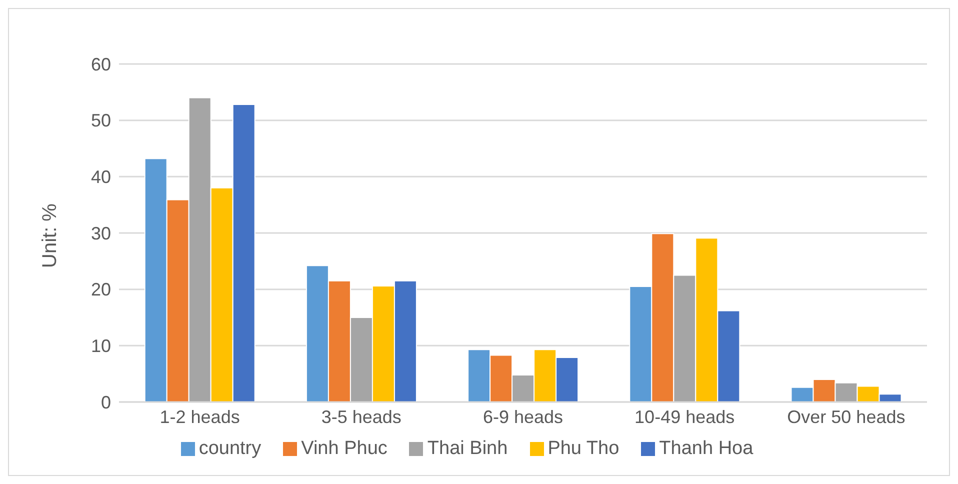  Describe the element at coordinates (706, 448) in the screenshot. I see `legend-label: Thanh Hoa` at that location.